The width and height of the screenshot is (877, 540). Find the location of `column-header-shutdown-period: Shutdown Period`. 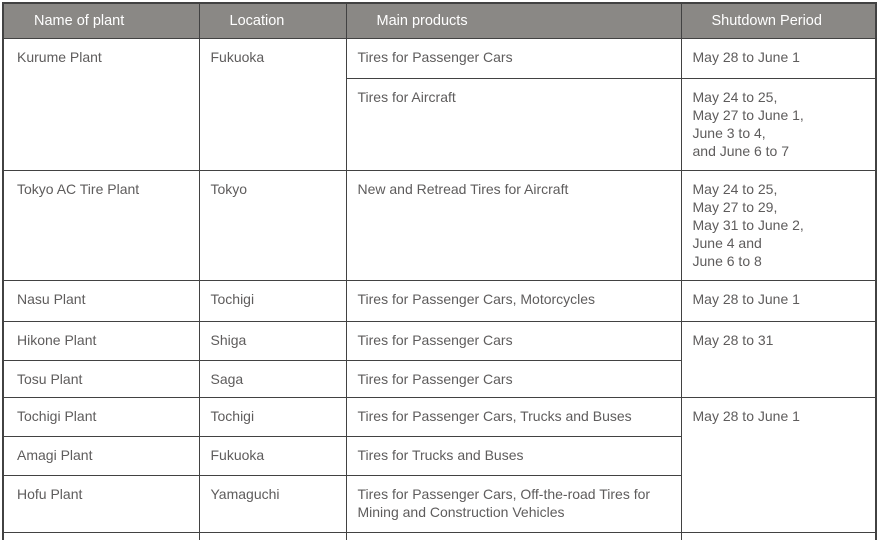

column-header-shutdown-period: Shutdown Period is located at coordinates (778, 20).